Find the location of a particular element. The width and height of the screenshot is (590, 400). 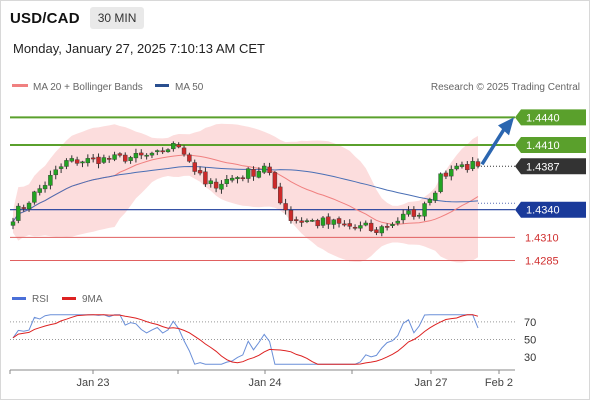

level-label-1.4410: 1.4410 is located at coordinates (543, 146).